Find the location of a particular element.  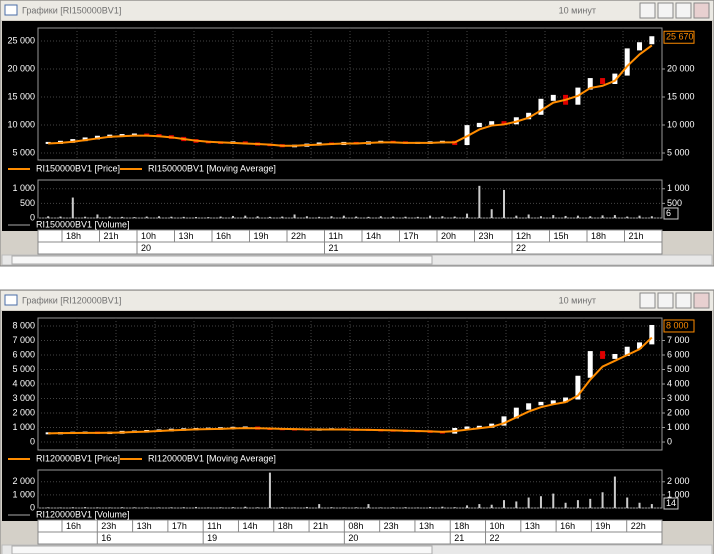

legend-label: RI150000BV1 [Moving Average] is located at coordinates (212, 168).